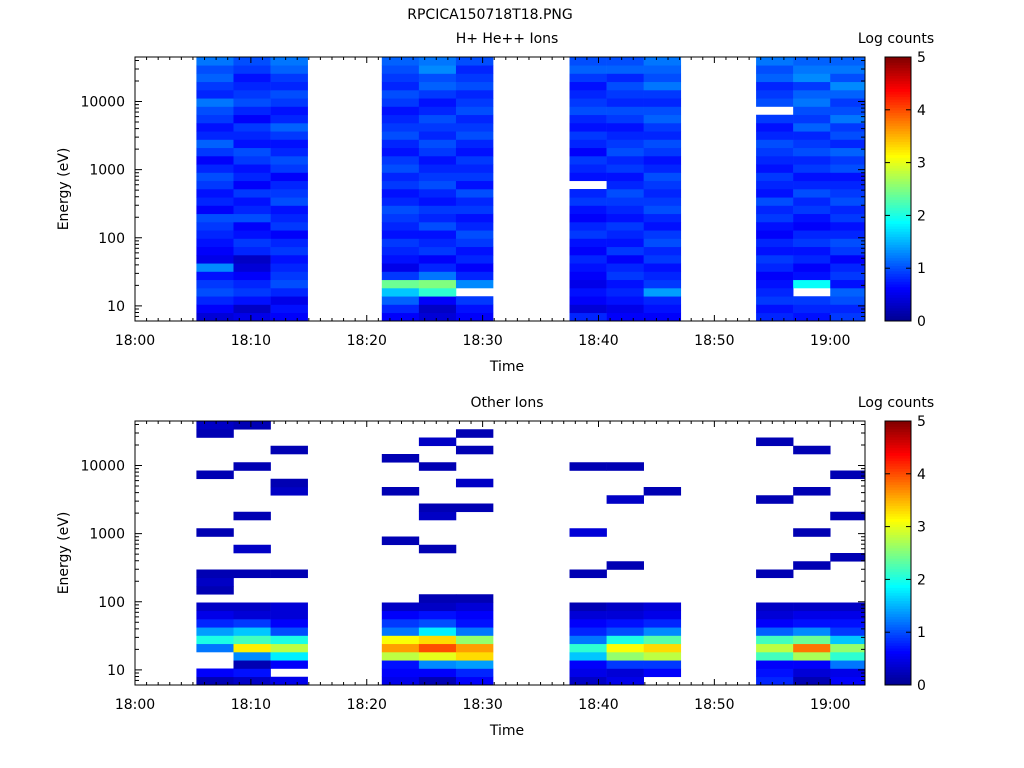 This screenshot has width=1024, height=768. I want to click on x-tick-label: 18:10, so click(251, 705).